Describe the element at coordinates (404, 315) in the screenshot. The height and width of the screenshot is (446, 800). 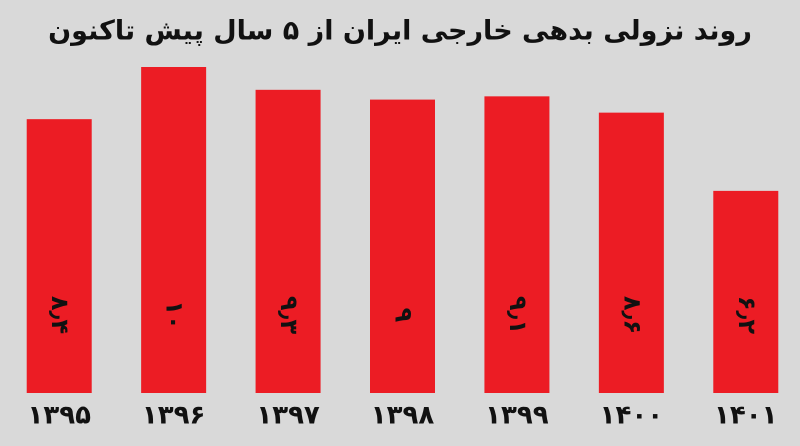
I see `value-label: ۹` at that location.